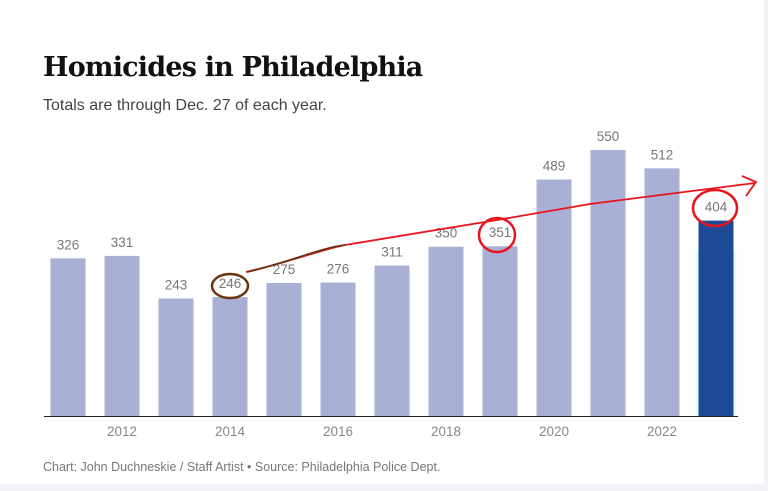 The width and height of the screenshot is (768, 491). Describe the element at coordinates (122, 242) in the screenshot. I see `value-label-2012: 331` at that location.